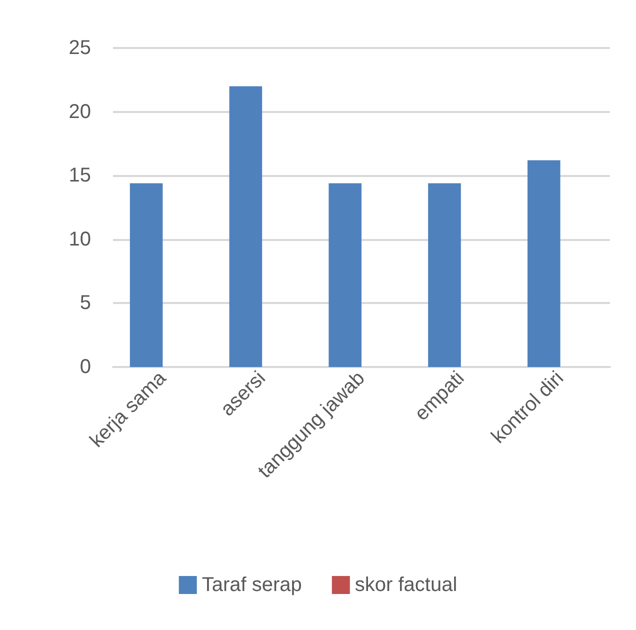  I want to click on legend-label: skor factual, so click(406, 585).